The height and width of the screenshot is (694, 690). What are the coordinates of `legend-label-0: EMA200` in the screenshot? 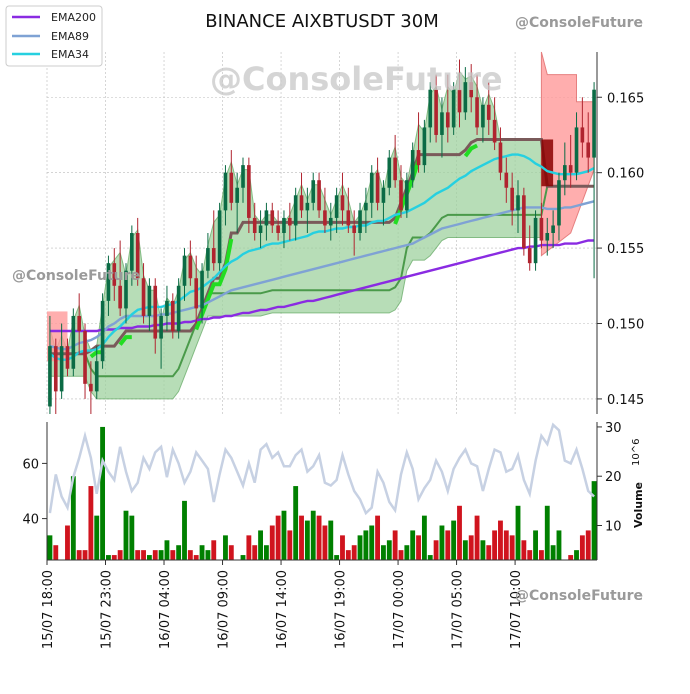 It's located at (73, 17).